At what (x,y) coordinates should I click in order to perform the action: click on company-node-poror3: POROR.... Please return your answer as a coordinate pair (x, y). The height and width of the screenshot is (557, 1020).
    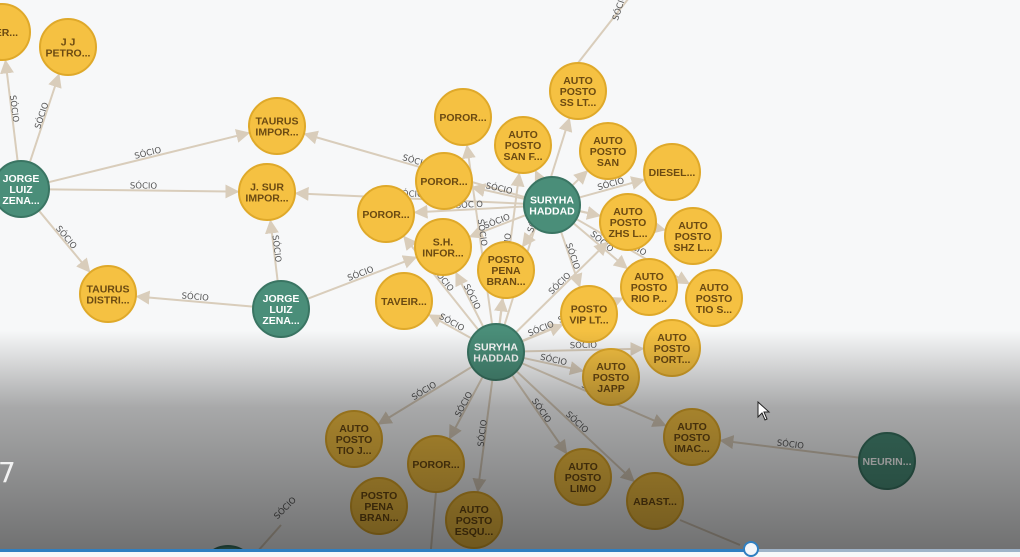
    Looking at the image, I should click on (386, 214).